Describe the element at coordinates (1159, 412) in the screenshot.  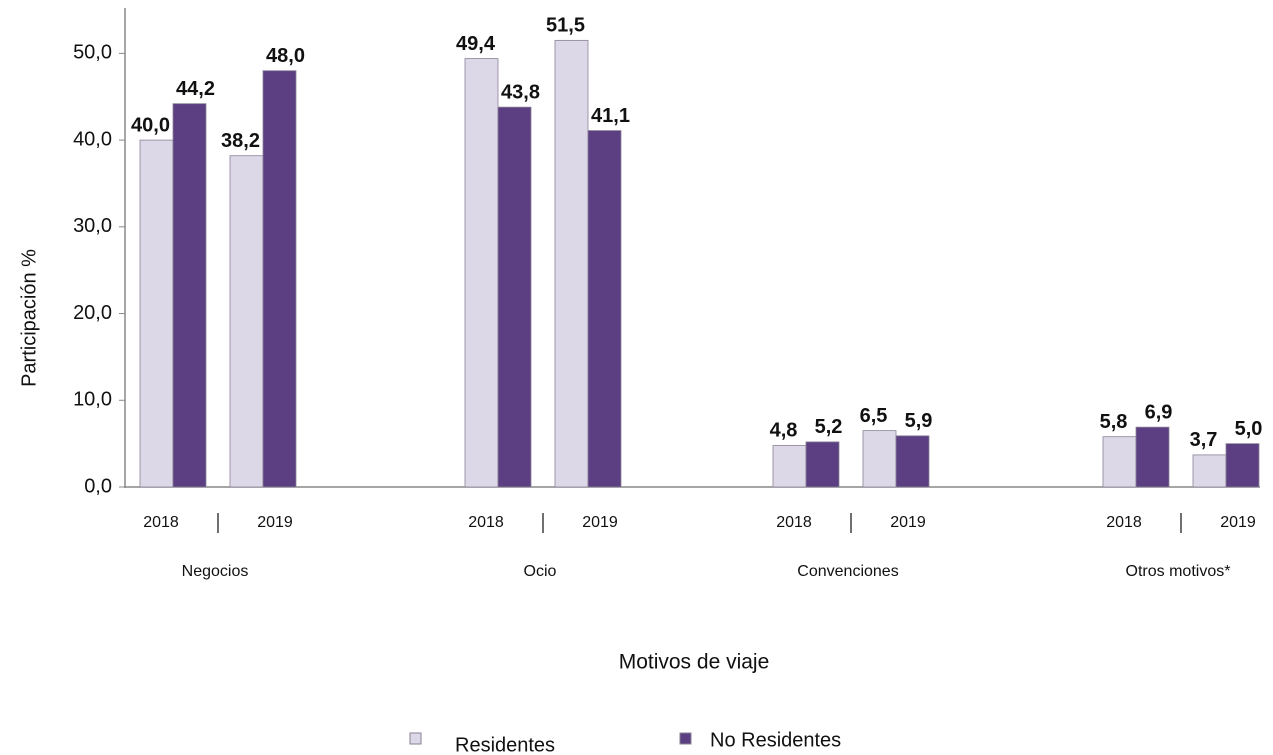
I see `value-label: 6,9` at that location.